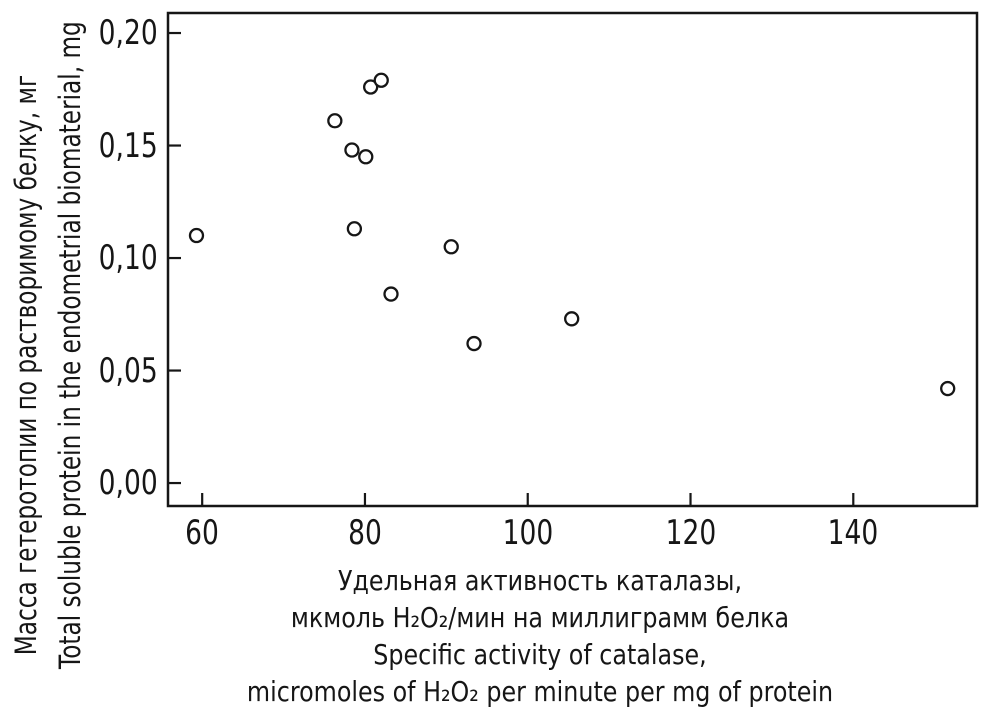  I want to click on x-axis-tick-label: 140, so click(853, 533).